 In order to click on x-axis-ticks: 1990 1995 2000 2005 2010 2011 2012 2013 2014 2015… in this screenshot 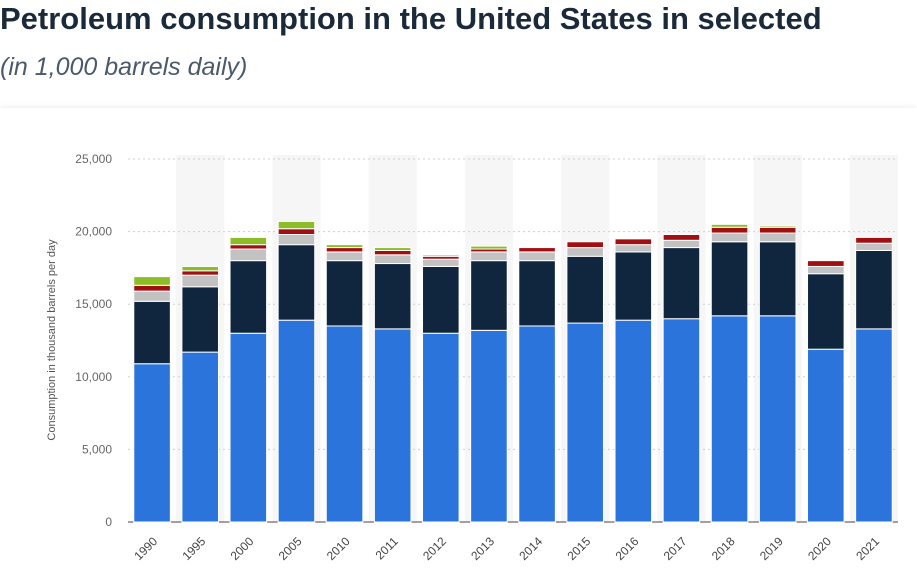, I will do `click(506, 548)`.